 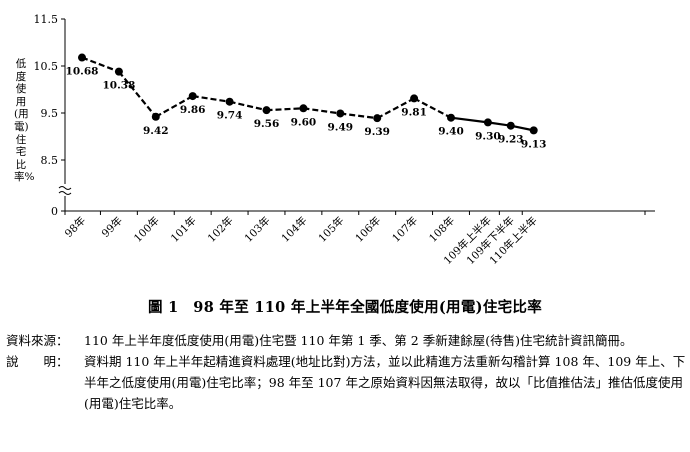 I want to click on data-label: 9.13, so click(x=534, y=144).